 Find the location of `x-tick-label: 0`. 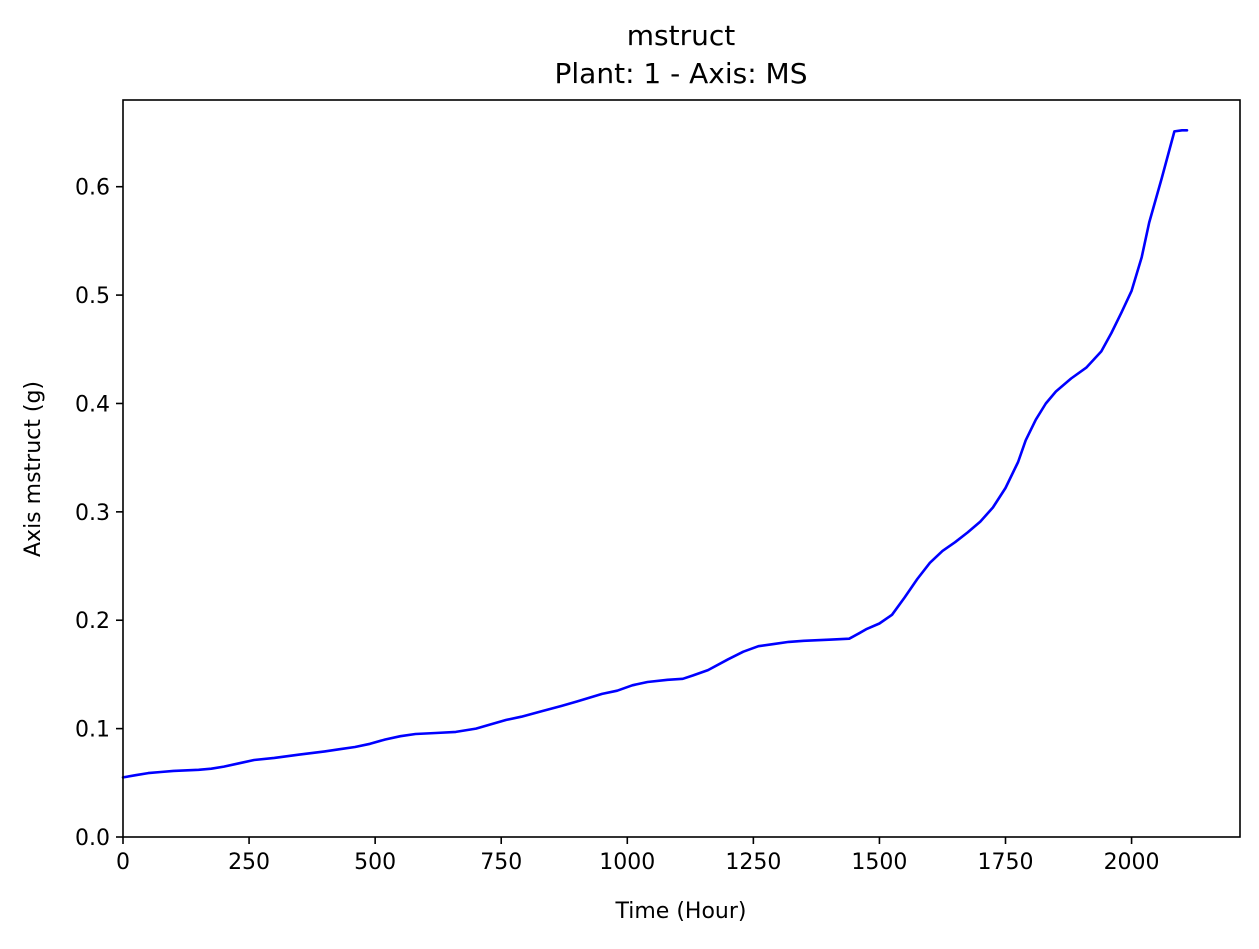

x-tick-label: 0 is located at coordinates (123, 862).